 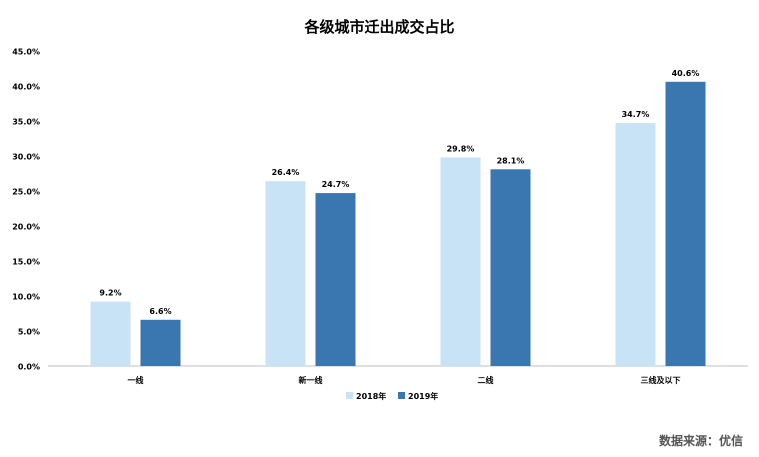 I want to click on data-label: 40.6%, so click(x=686, y=73).